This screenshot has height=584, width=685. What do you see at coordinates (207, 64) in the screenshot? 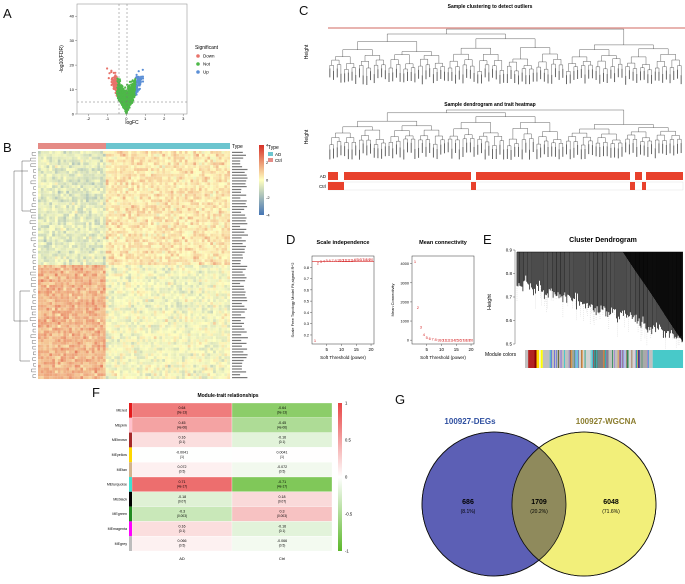
I see `volcano-legend-not: Not` at bounding box center [207, 64].